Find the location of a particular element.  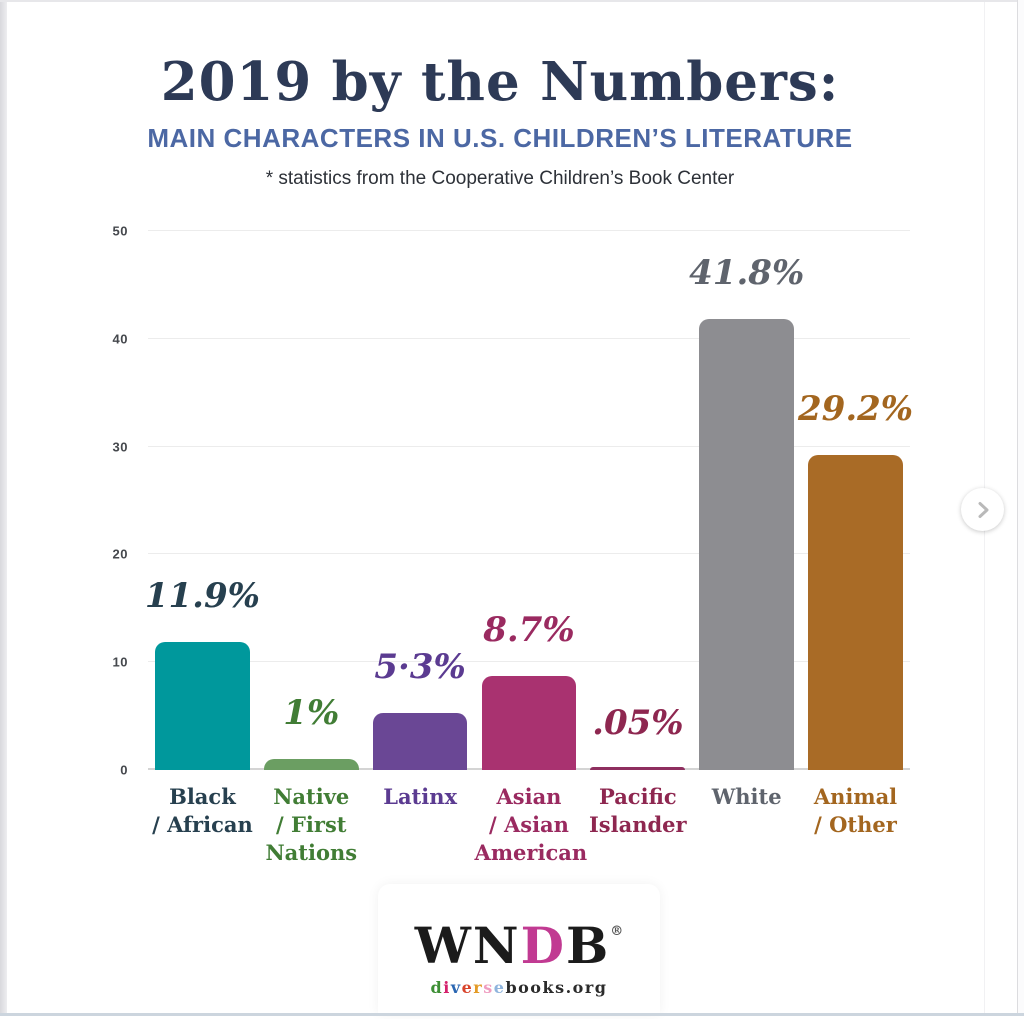

y-tick-label: 30 is located at coordinates (120, 447).